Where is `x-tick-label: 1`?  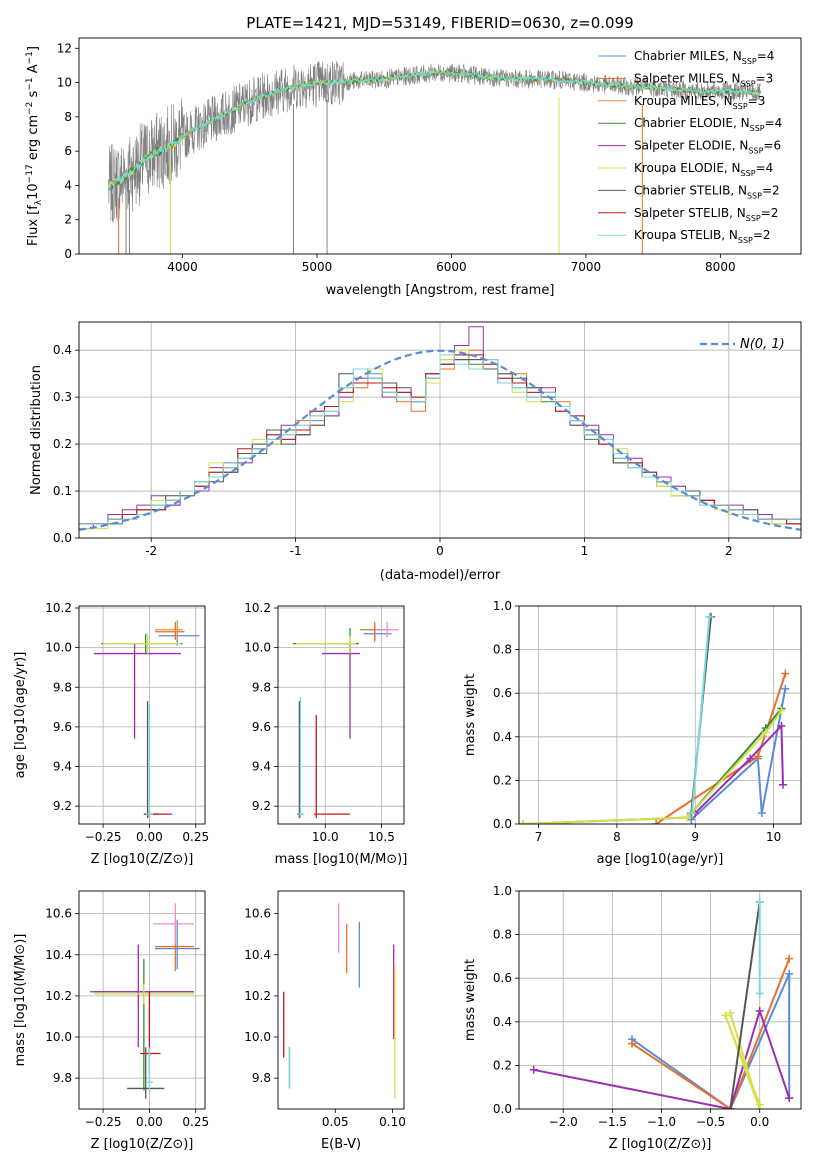 x-tick-label: 1 is located at coordinates (585, 551).